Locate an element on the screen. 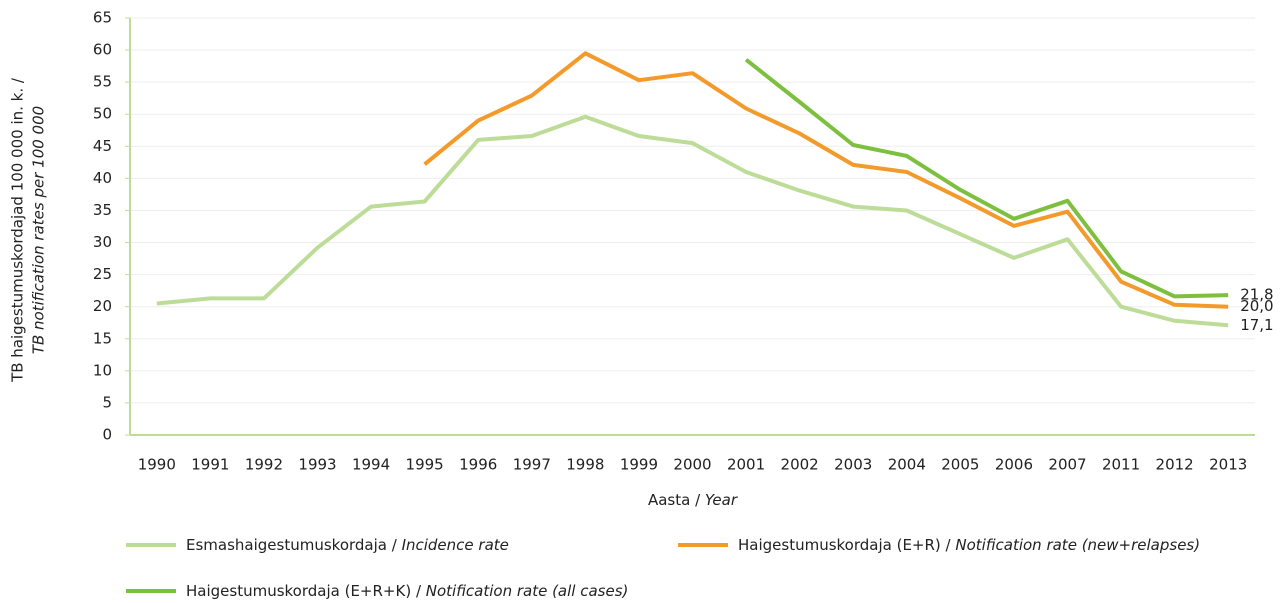 The height and width of the screenshot is (603, 1288). x-tick-label: 1994 is located at coordinates (371, 465).